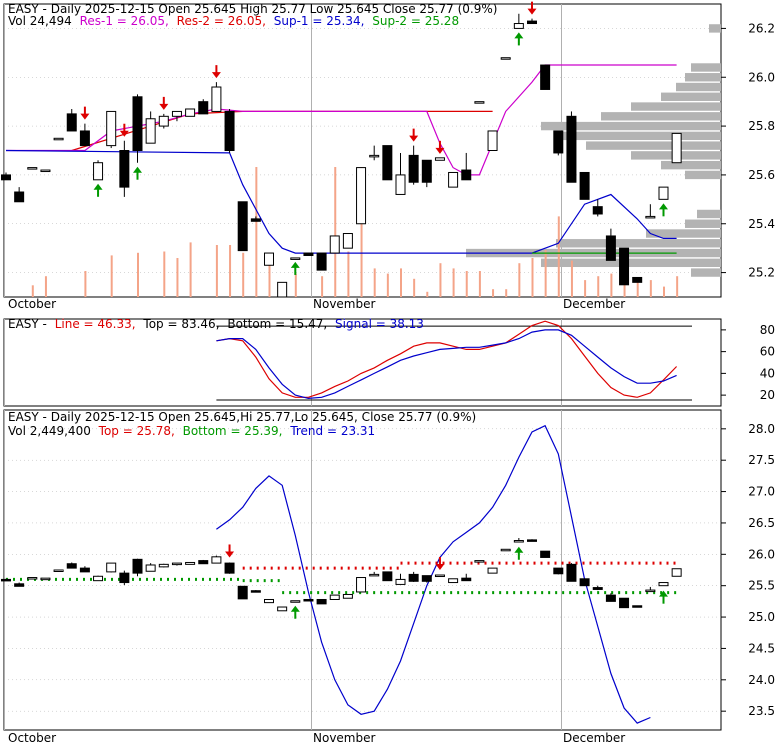 The image size is (780, 745). What do you see at coordinates (341, 201) in the screenshot?
I see `sup1-line` at bounding box center [341, 201].